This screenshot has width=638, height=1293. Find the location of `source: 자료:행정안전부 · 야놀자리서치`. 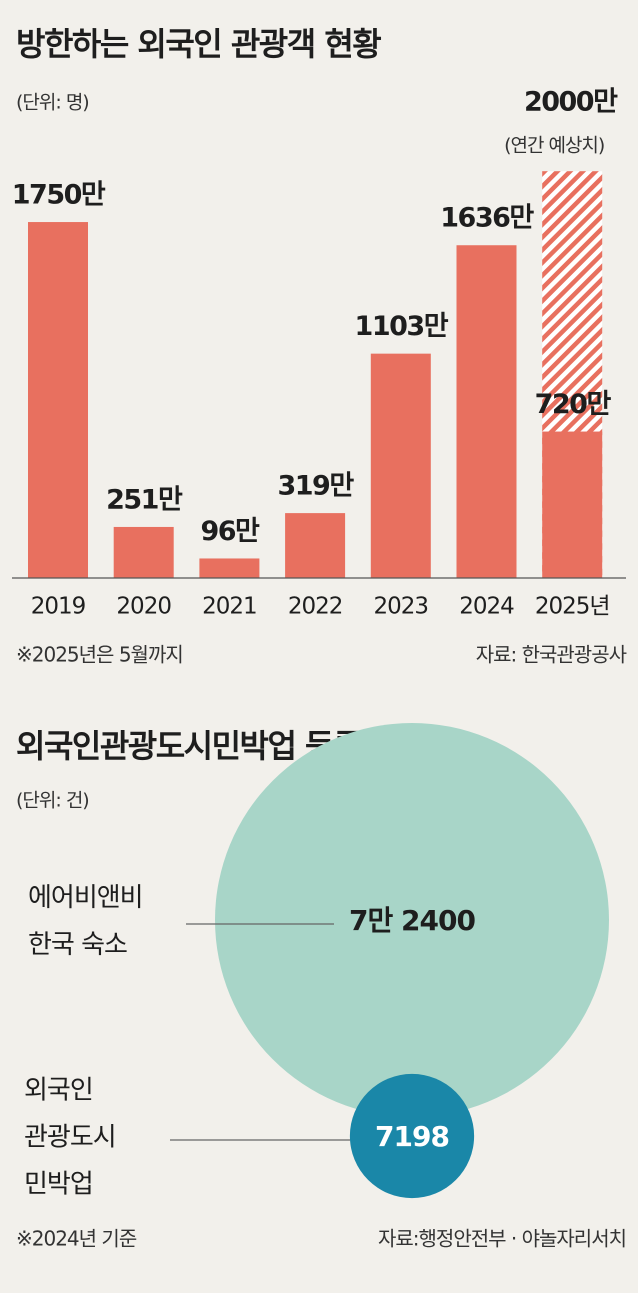

source: 자료:행정안전부 · 야놀자리서치 is located at coordinates (502, 1239).